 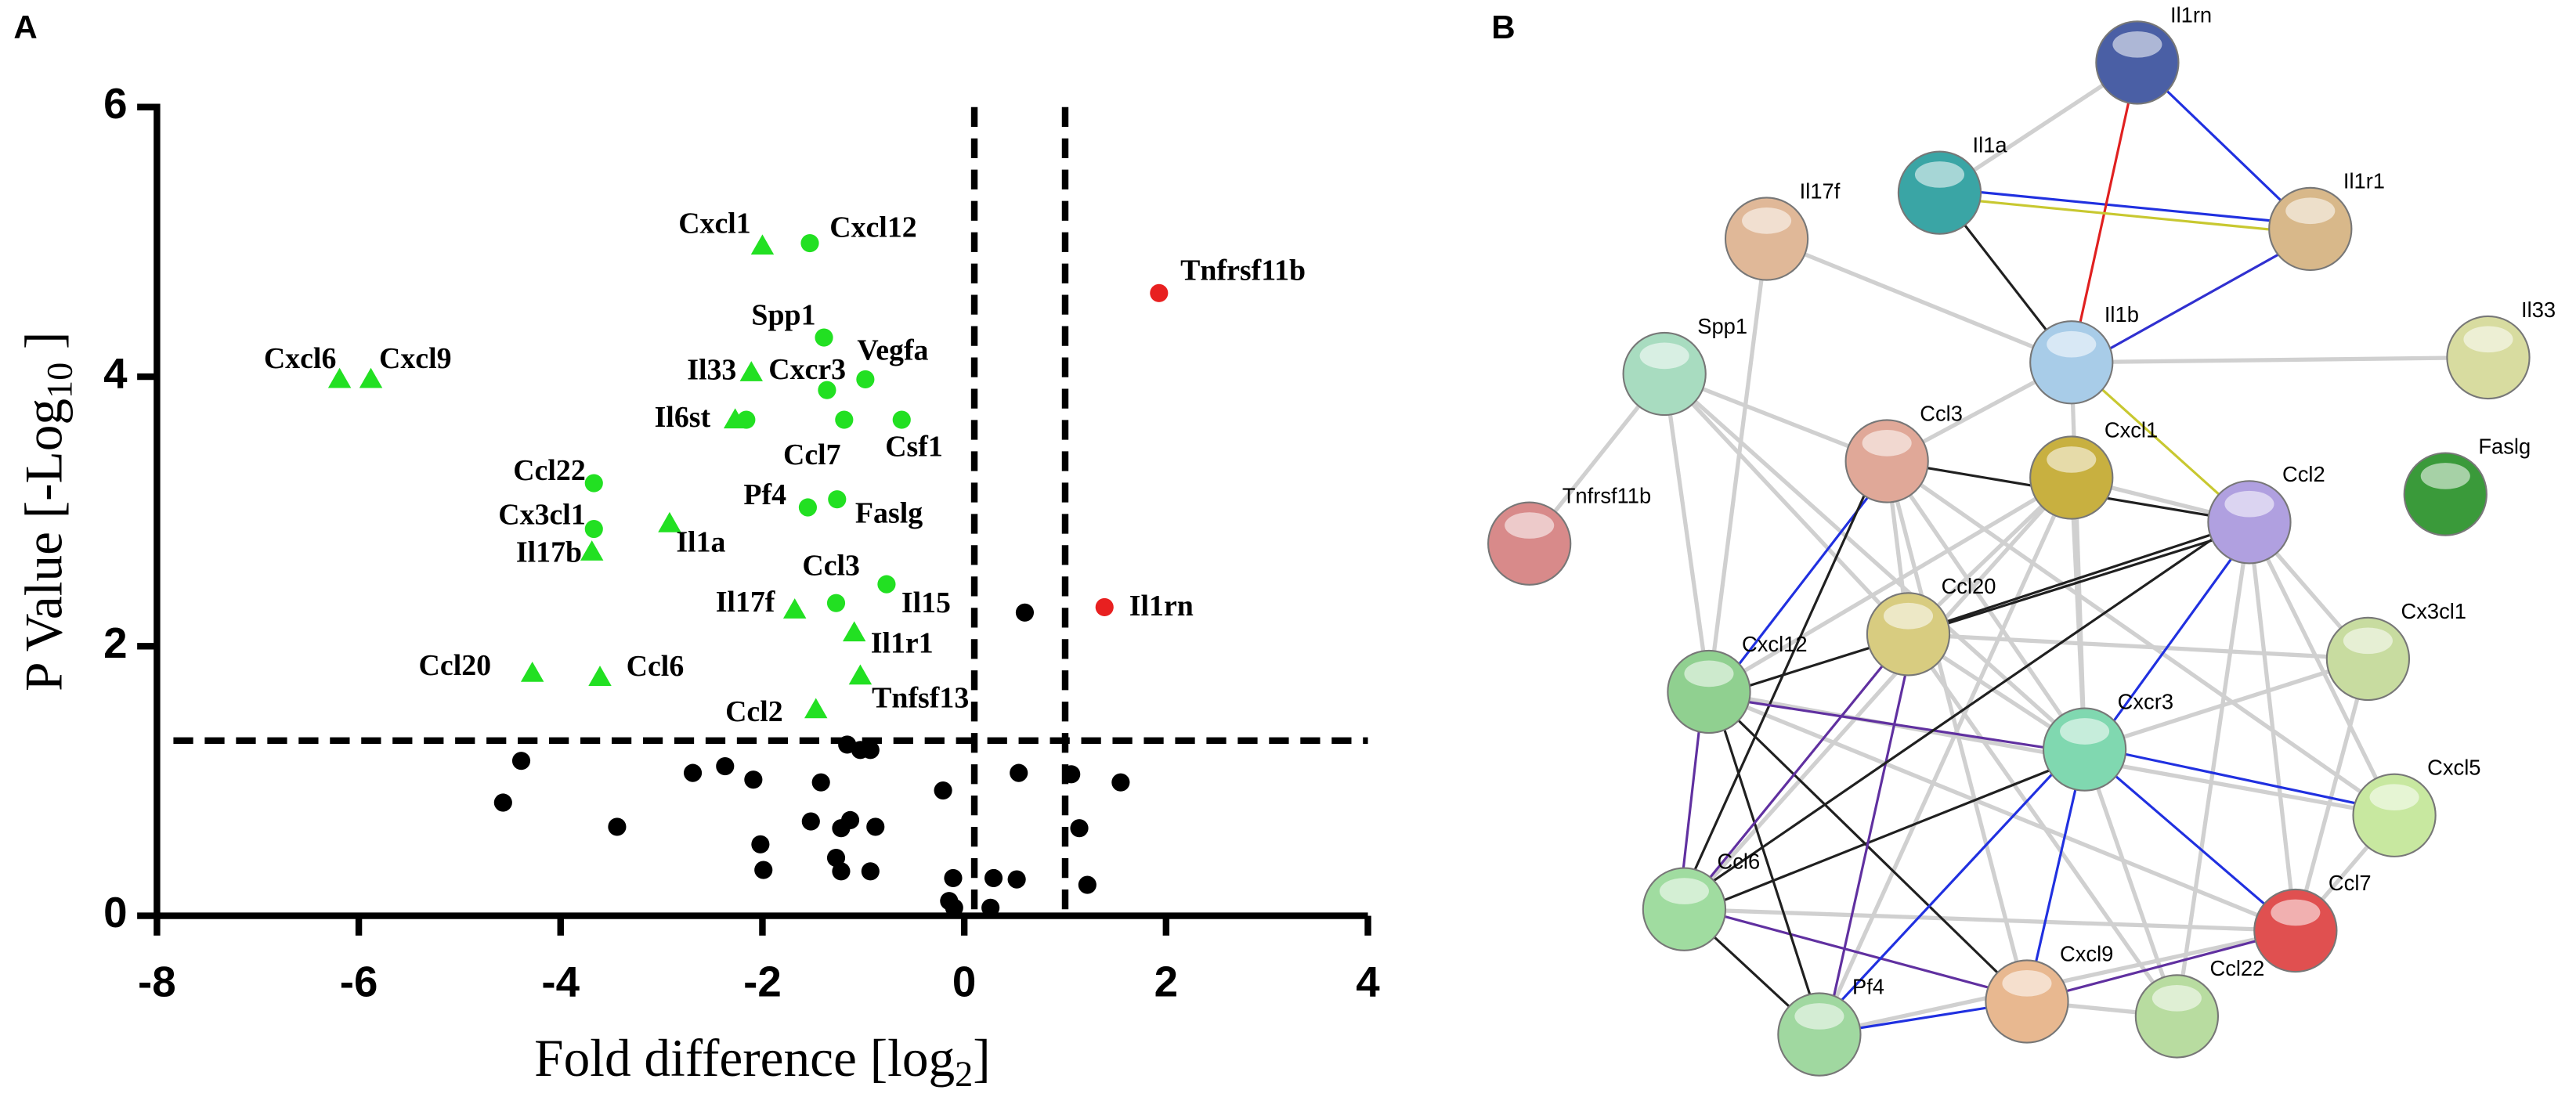 What do you see at coordinates (1738, 862) in the screenshot?
I see `node-label: Ccl6` at bounding box center [1738, 862].